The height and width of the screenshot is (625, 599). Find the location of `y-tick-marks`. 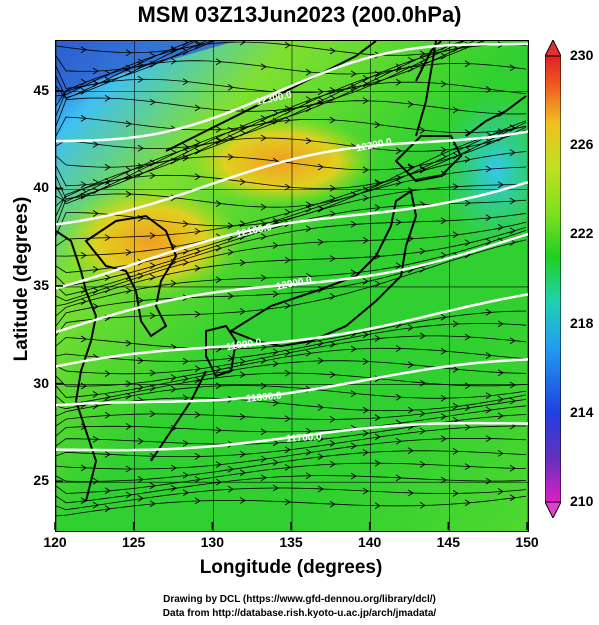

y-tick-marks is located at coordinates (59, 286).